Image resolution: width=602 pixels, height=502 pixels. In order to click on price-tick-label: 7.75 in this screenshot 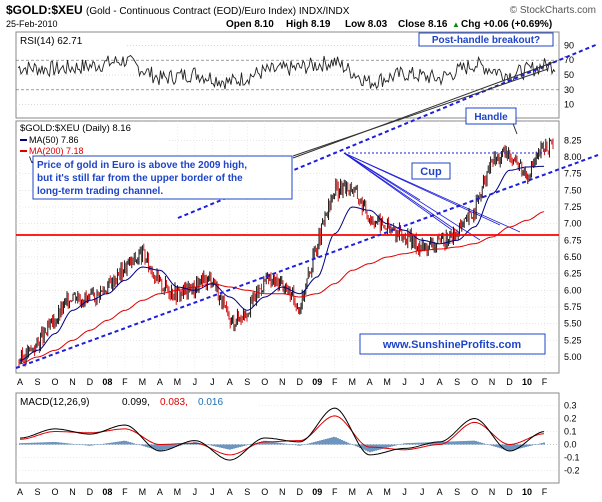, I will do `click(573, 174)`.